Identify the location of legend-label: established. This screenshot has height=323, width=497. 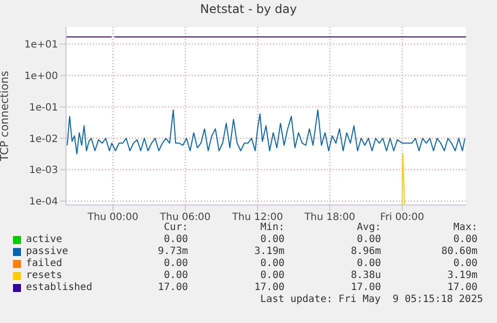
(59, 287).